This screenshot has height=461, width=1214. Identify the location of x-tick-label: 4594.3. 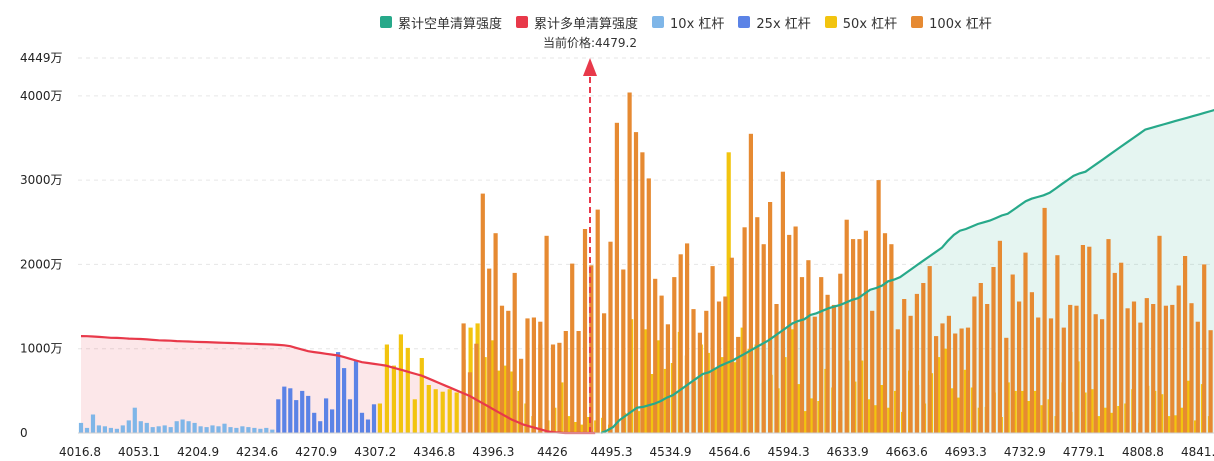
(789, 452).